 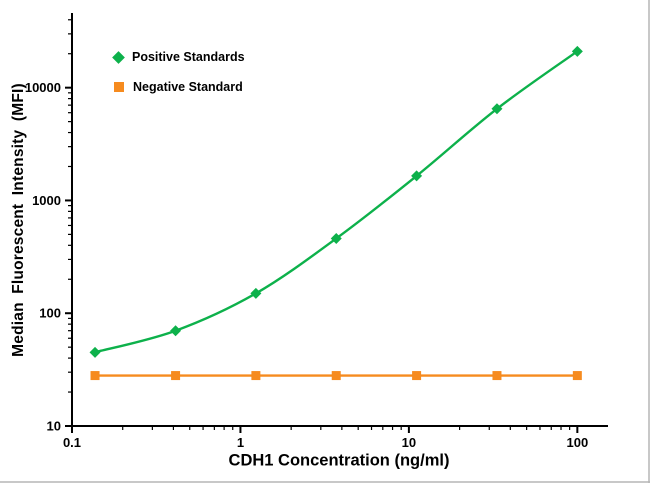 What do you see at coordinates (43, 87) in the screenshot?
I see `svg-text: 10000` at bounding box center [43, 87].